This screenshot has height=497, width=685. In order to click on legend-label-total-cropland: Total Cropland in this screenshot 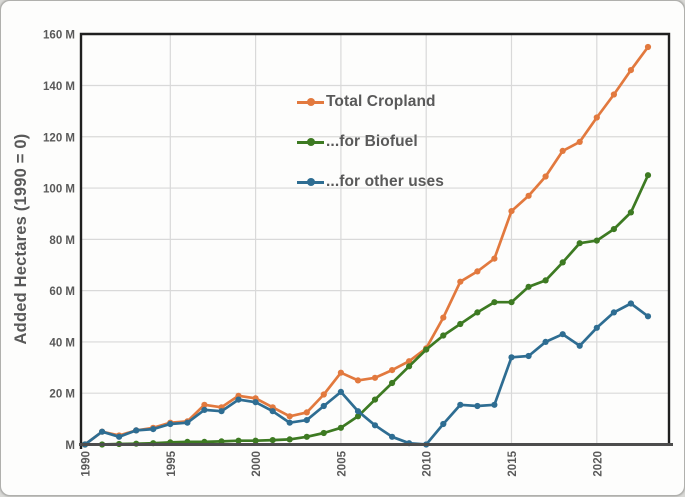, I will do `click(381, 101)`.